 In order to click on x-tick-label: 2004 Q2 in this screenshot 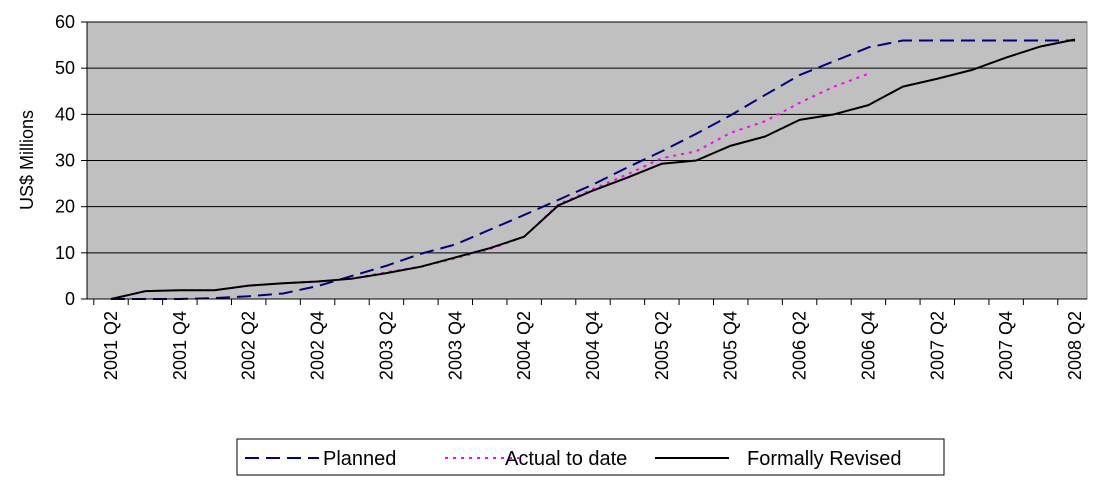, I will do `click(524, 345)`.